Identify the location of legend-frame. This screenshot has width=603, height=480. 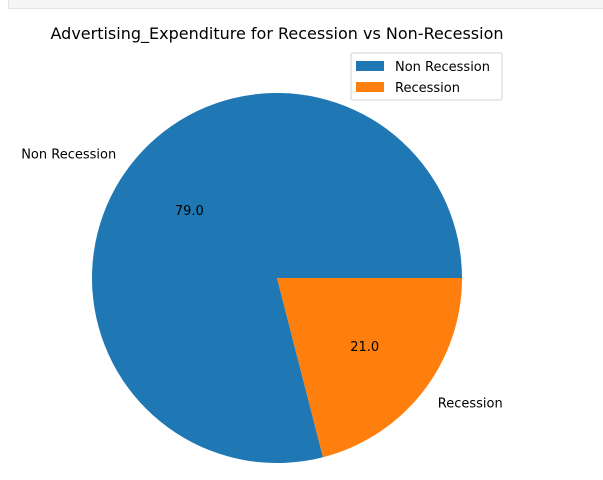
(426, 76).